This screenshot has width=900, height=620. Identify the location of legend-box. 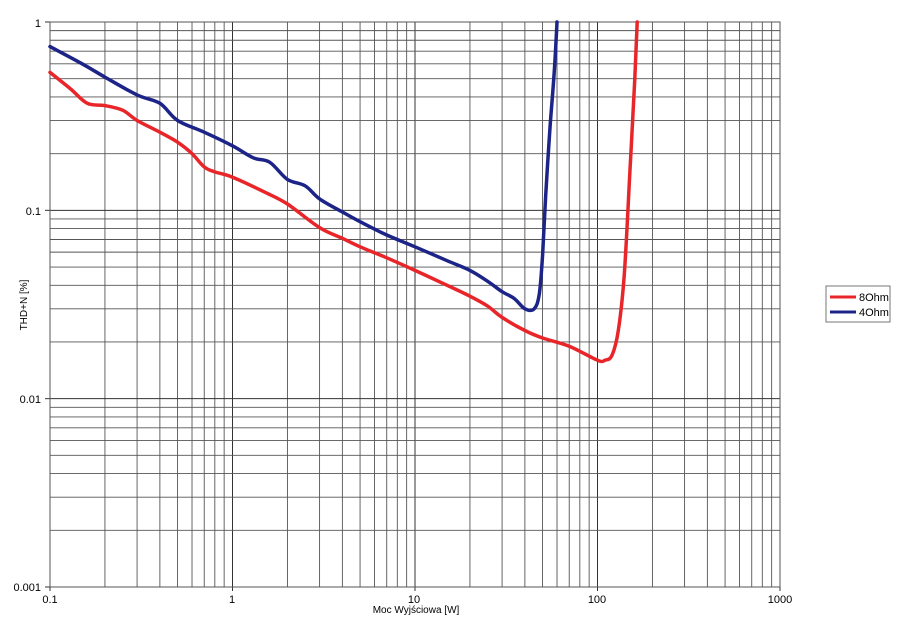
(858, 304).